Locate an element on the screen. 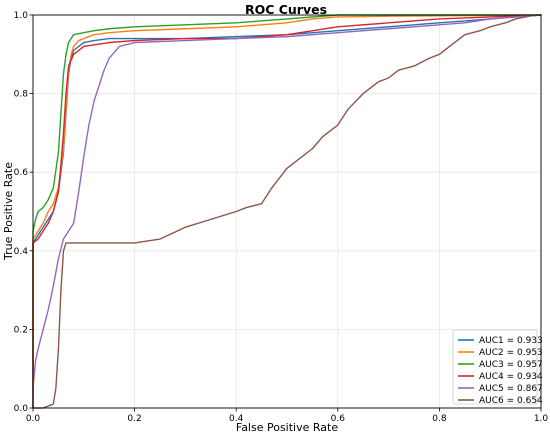  x-tick-label: 0.2 is located at coordinates (134, 419).